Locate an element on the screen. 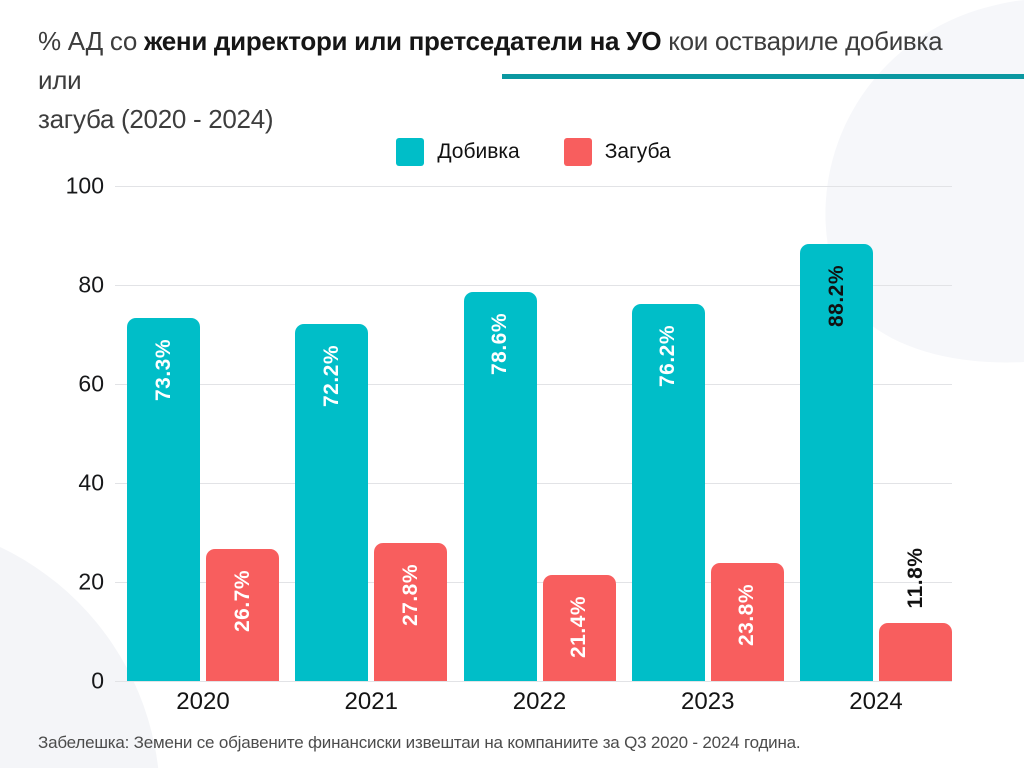 This screenshot has height=768, width=1024. bar-Загуба-2021: 27.8% is located at coordinates (411, 612).